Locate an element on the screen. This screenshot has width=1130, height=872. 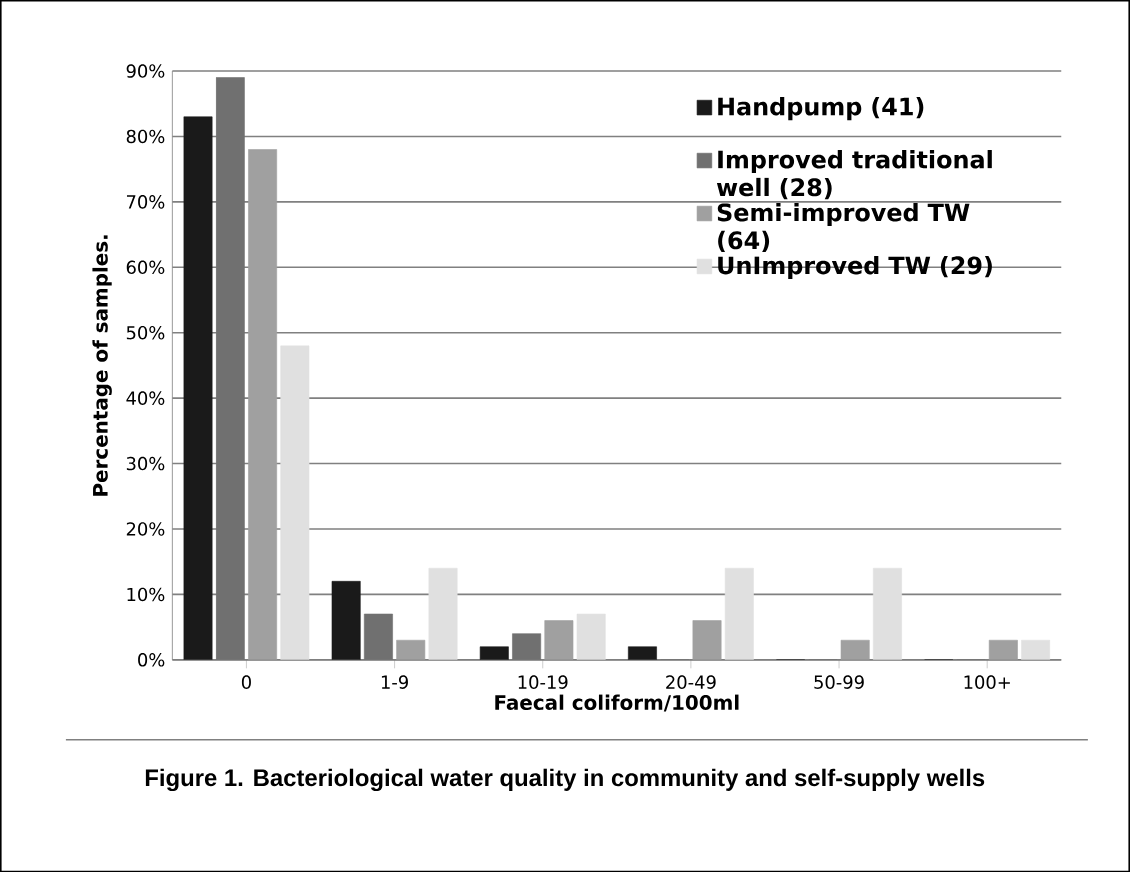
legend-label: UnImproved TW (29) is located at coordinates (855, 267).